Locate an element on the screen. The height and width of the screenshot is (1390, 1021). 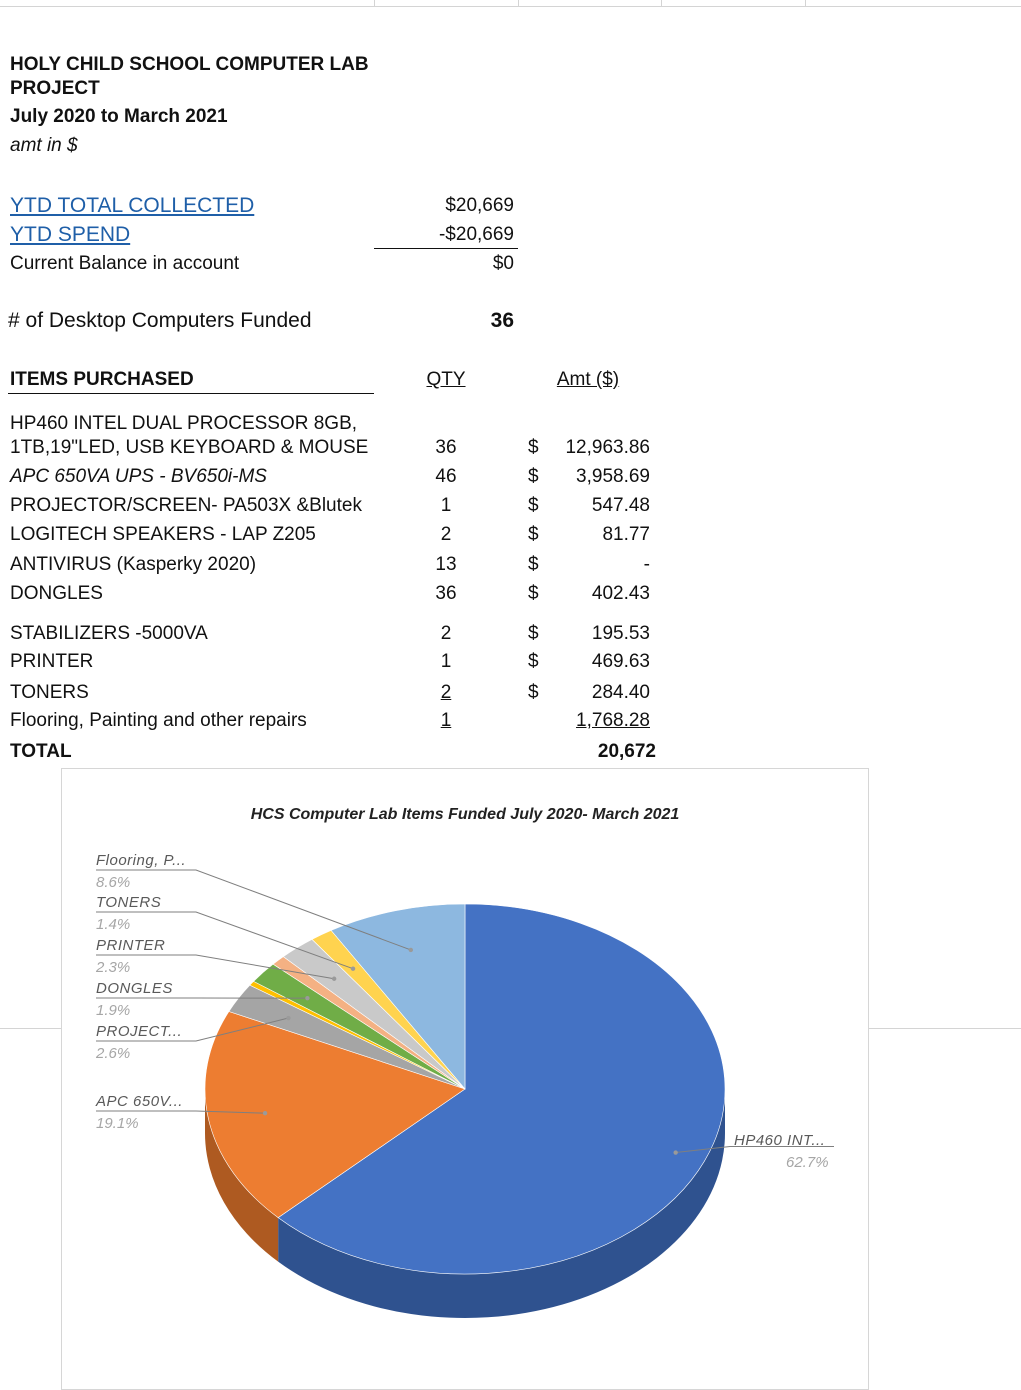
slice-label: PRINTER is located at coordinates (130, 945).